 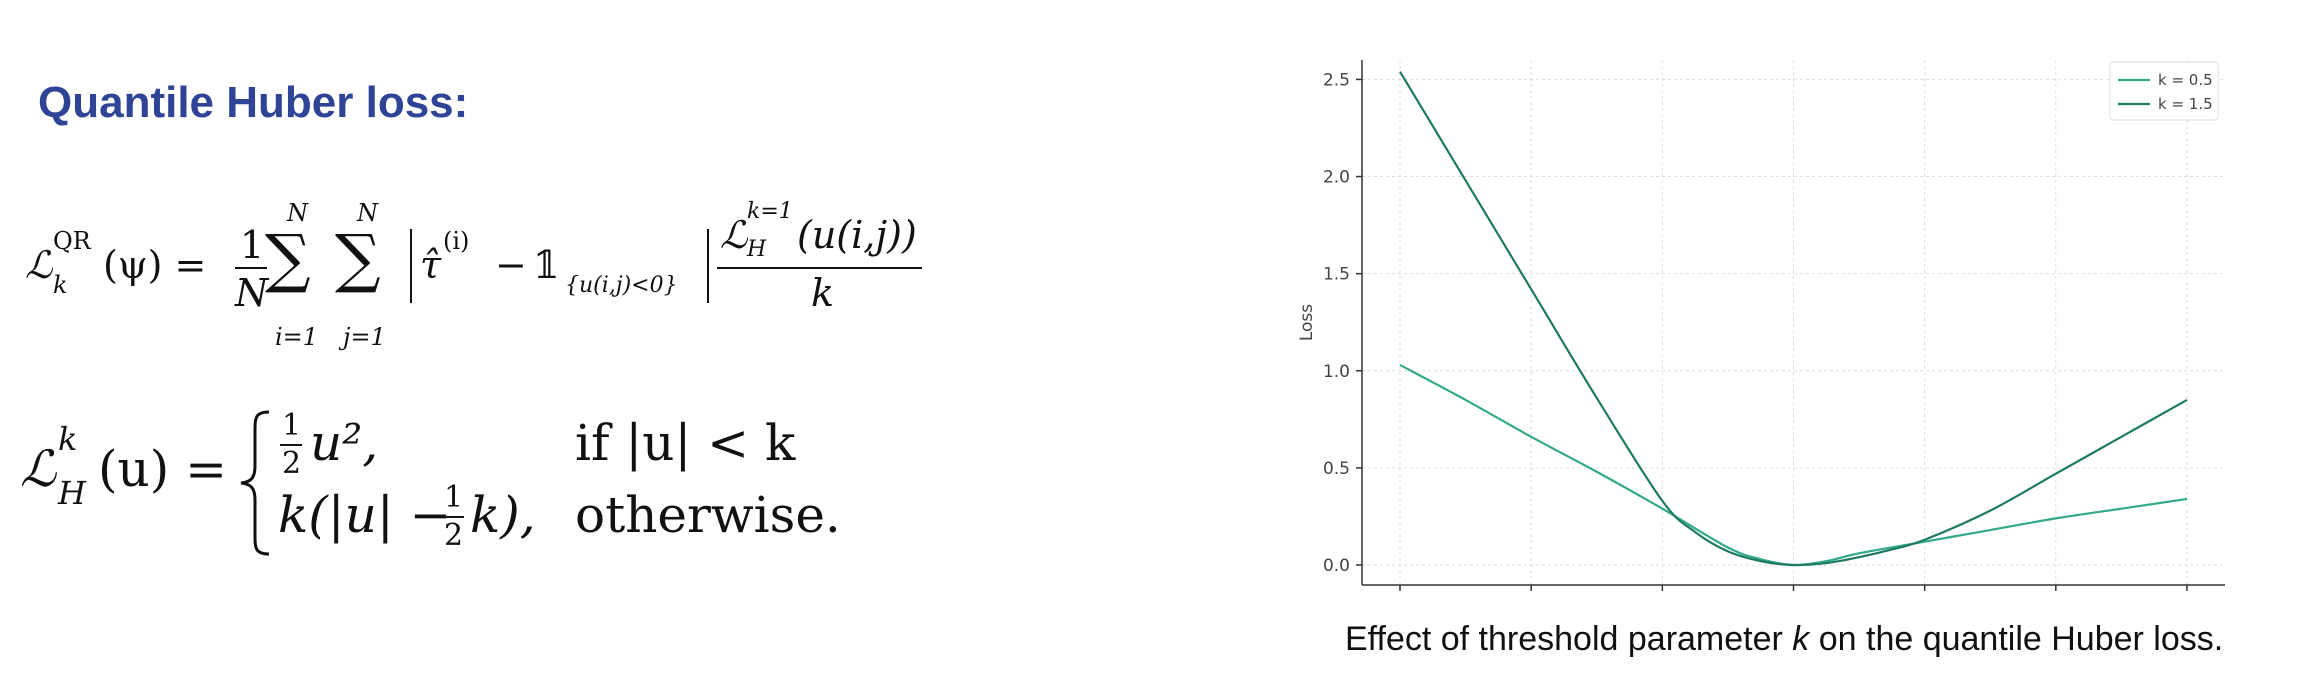 I want to click on legend-label-2: k = 1.5, so click(x=2185, y=104).